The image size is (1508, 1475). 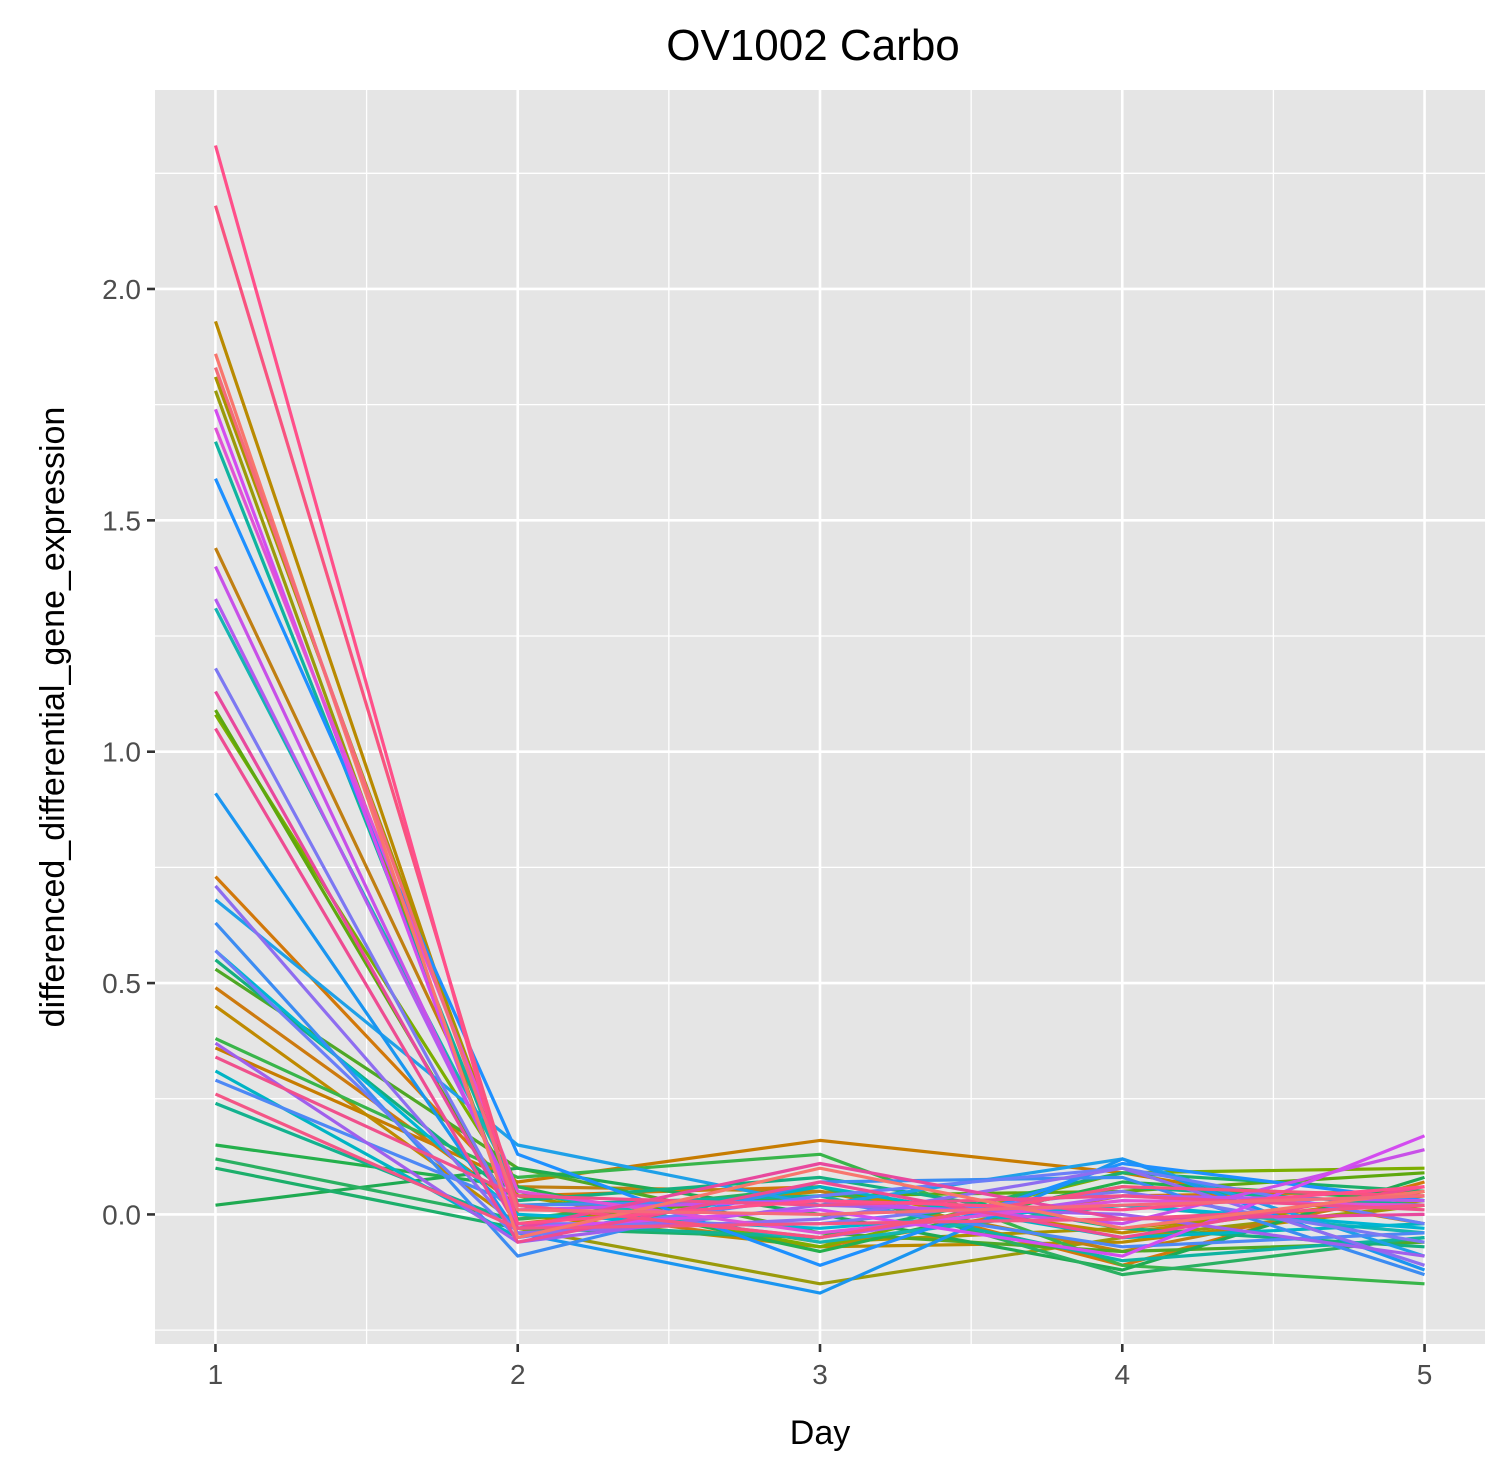 I want to click on y-tick-label: 0.0, so click(x=121, y=1214).